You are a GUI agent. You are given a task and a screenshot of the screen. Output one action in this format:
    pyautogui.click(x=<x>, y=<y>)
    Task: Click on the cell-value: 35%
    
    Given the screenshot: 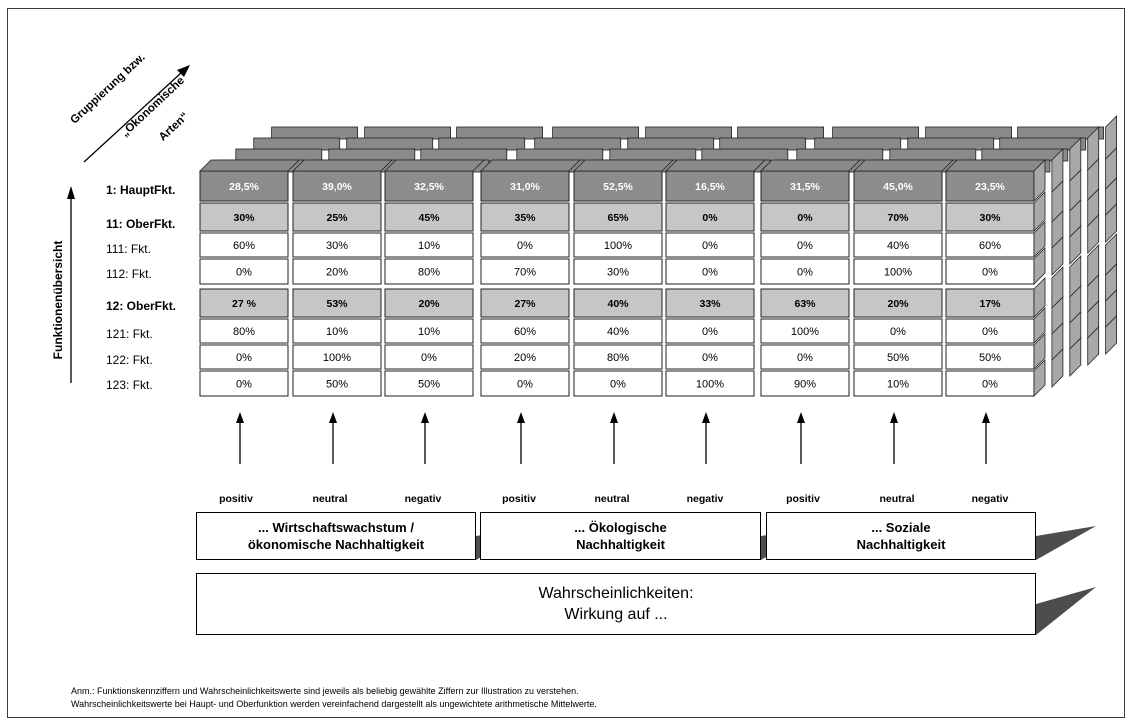 What is the action you would take?
    pyautogui.click(x=525, y=218)
    